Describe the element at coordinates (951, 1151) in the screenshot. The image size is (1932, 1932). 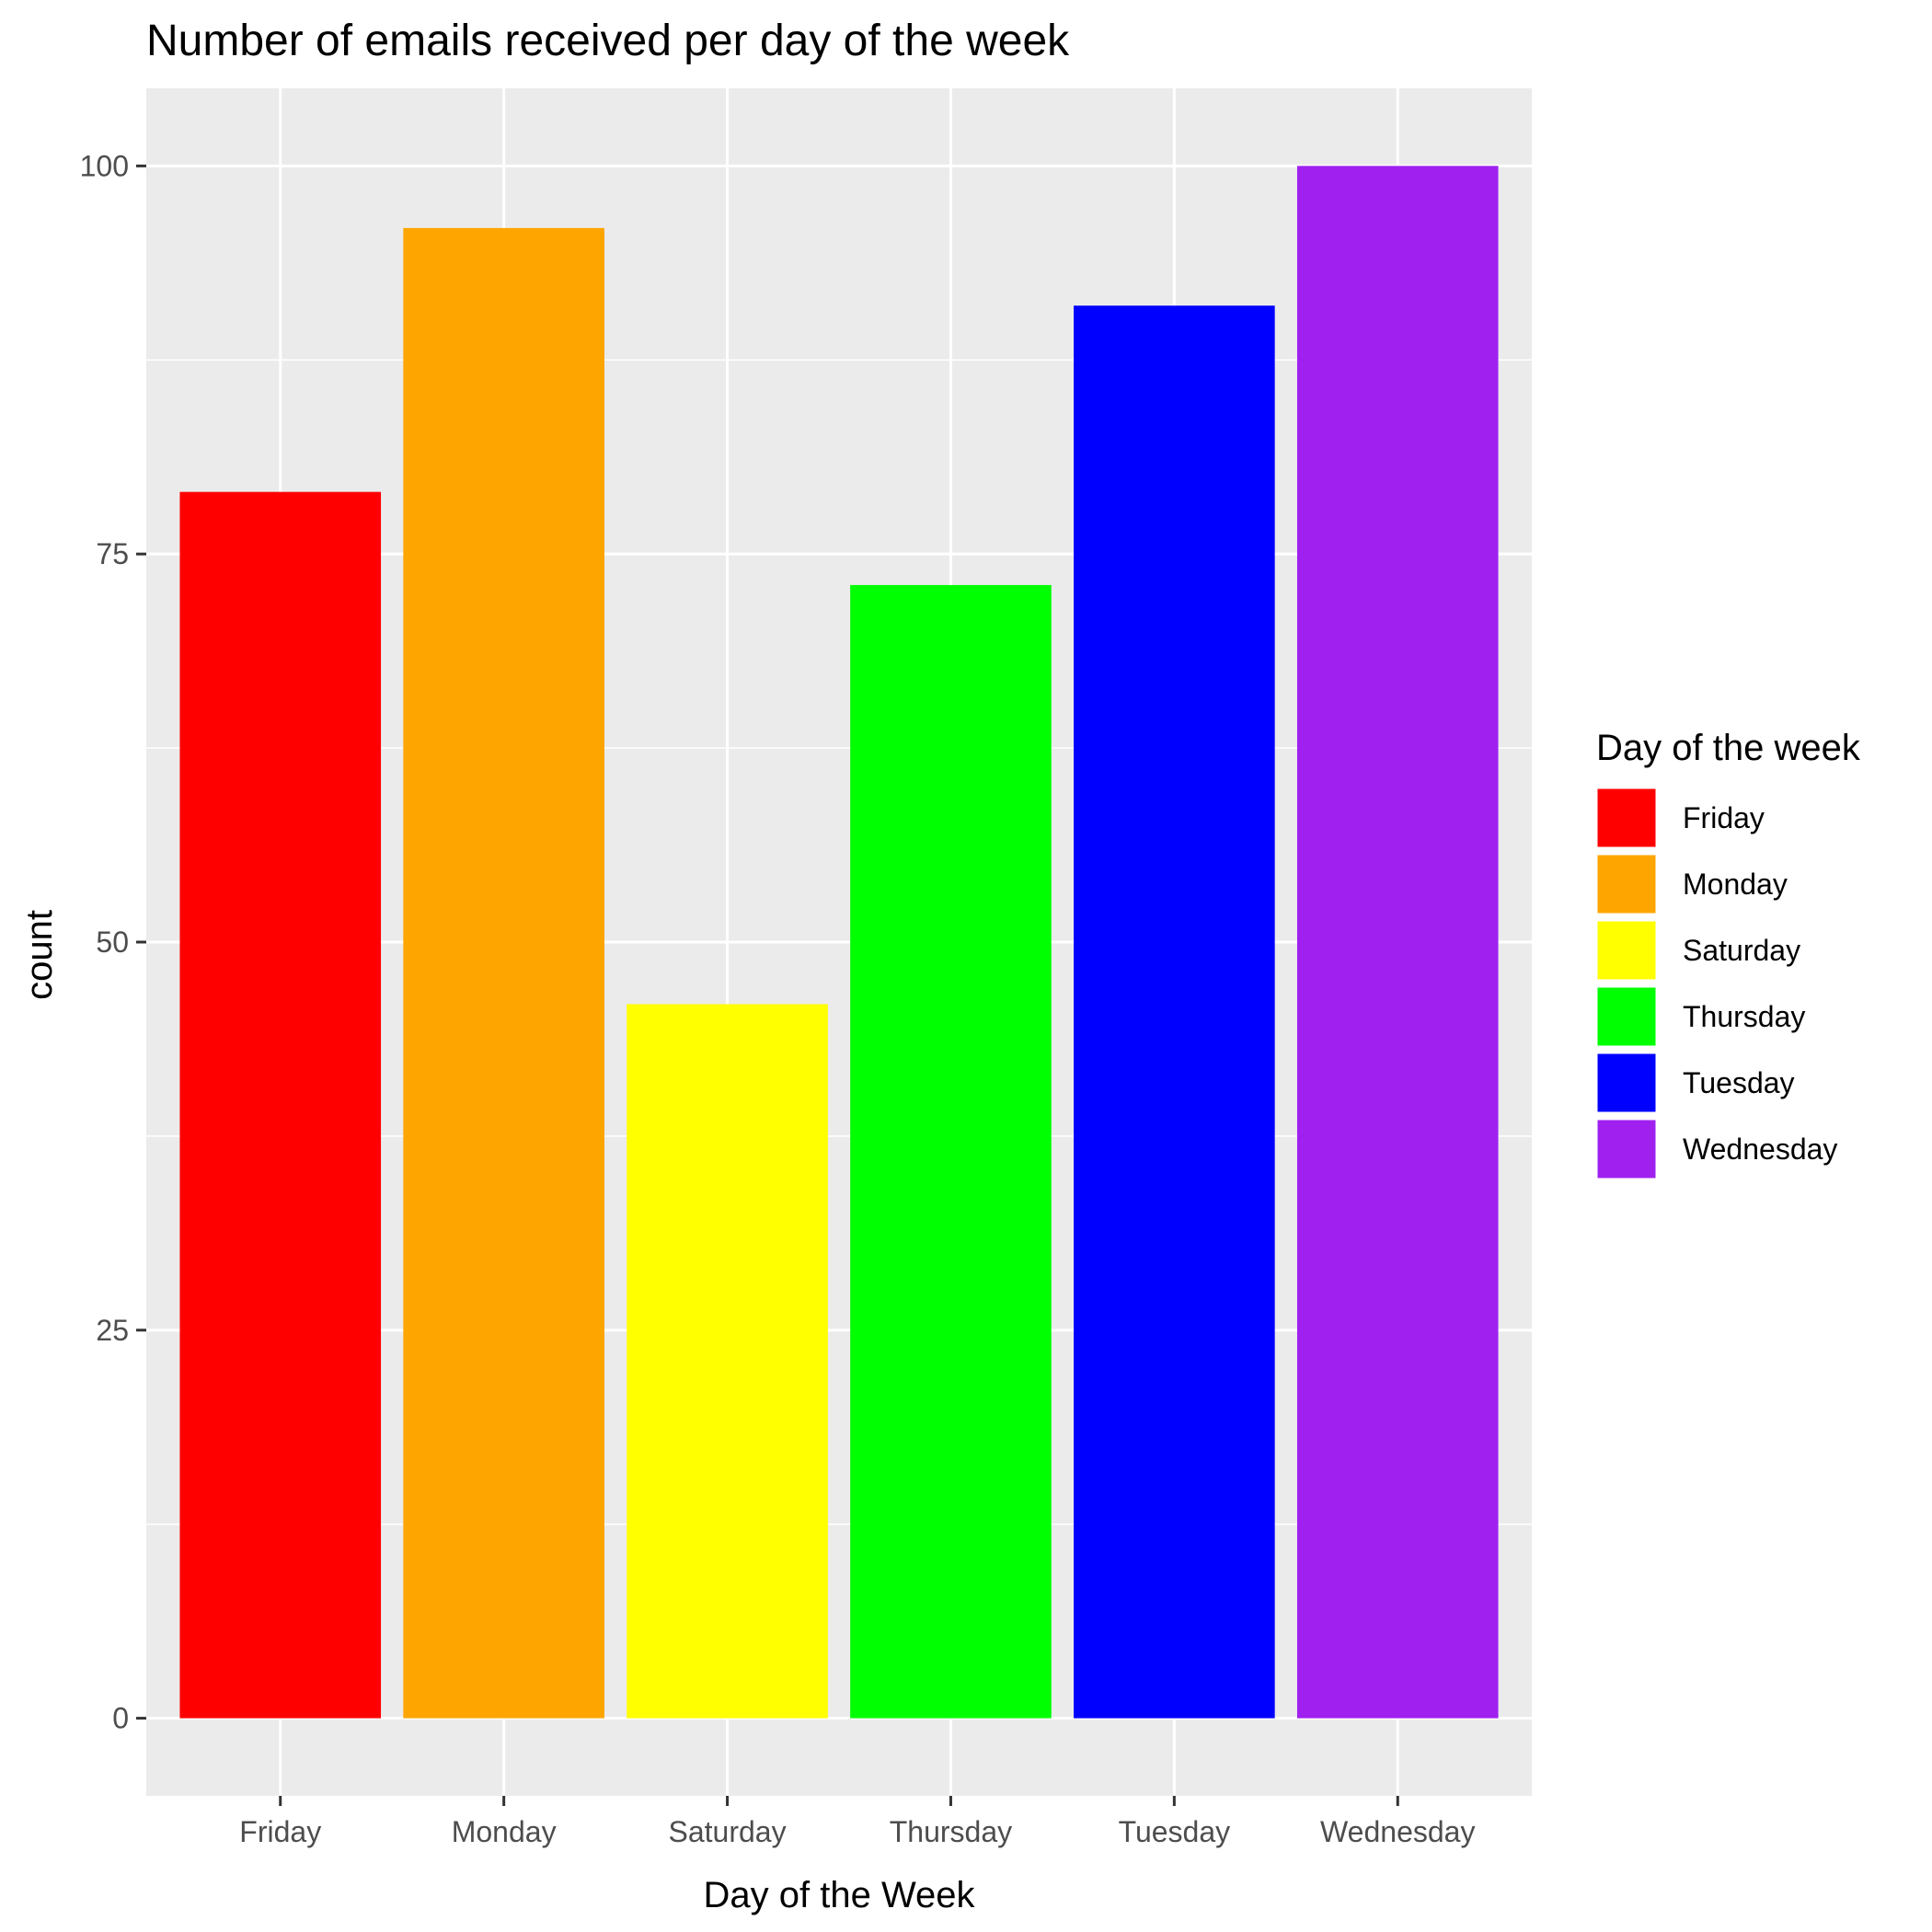
I see `bar-thursday` at that location.